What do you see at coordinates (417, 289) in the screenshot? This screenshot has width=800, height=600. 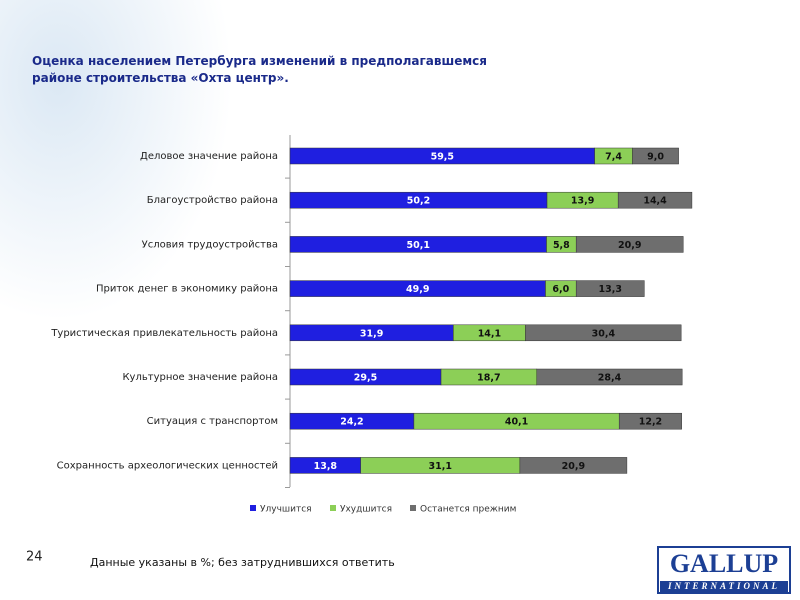 I see `value-label: 49,9` at bounding box center [417, 289].